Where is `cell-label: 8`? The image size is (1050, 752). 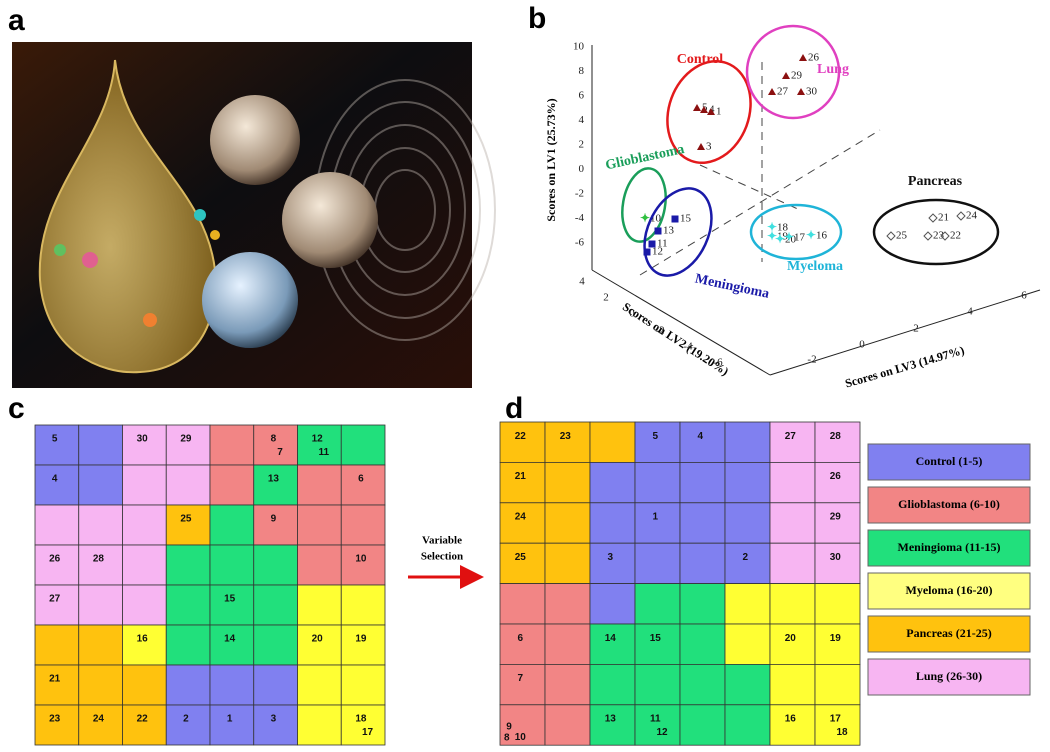
cell-label: 8 is located at coordinates (274, 439).